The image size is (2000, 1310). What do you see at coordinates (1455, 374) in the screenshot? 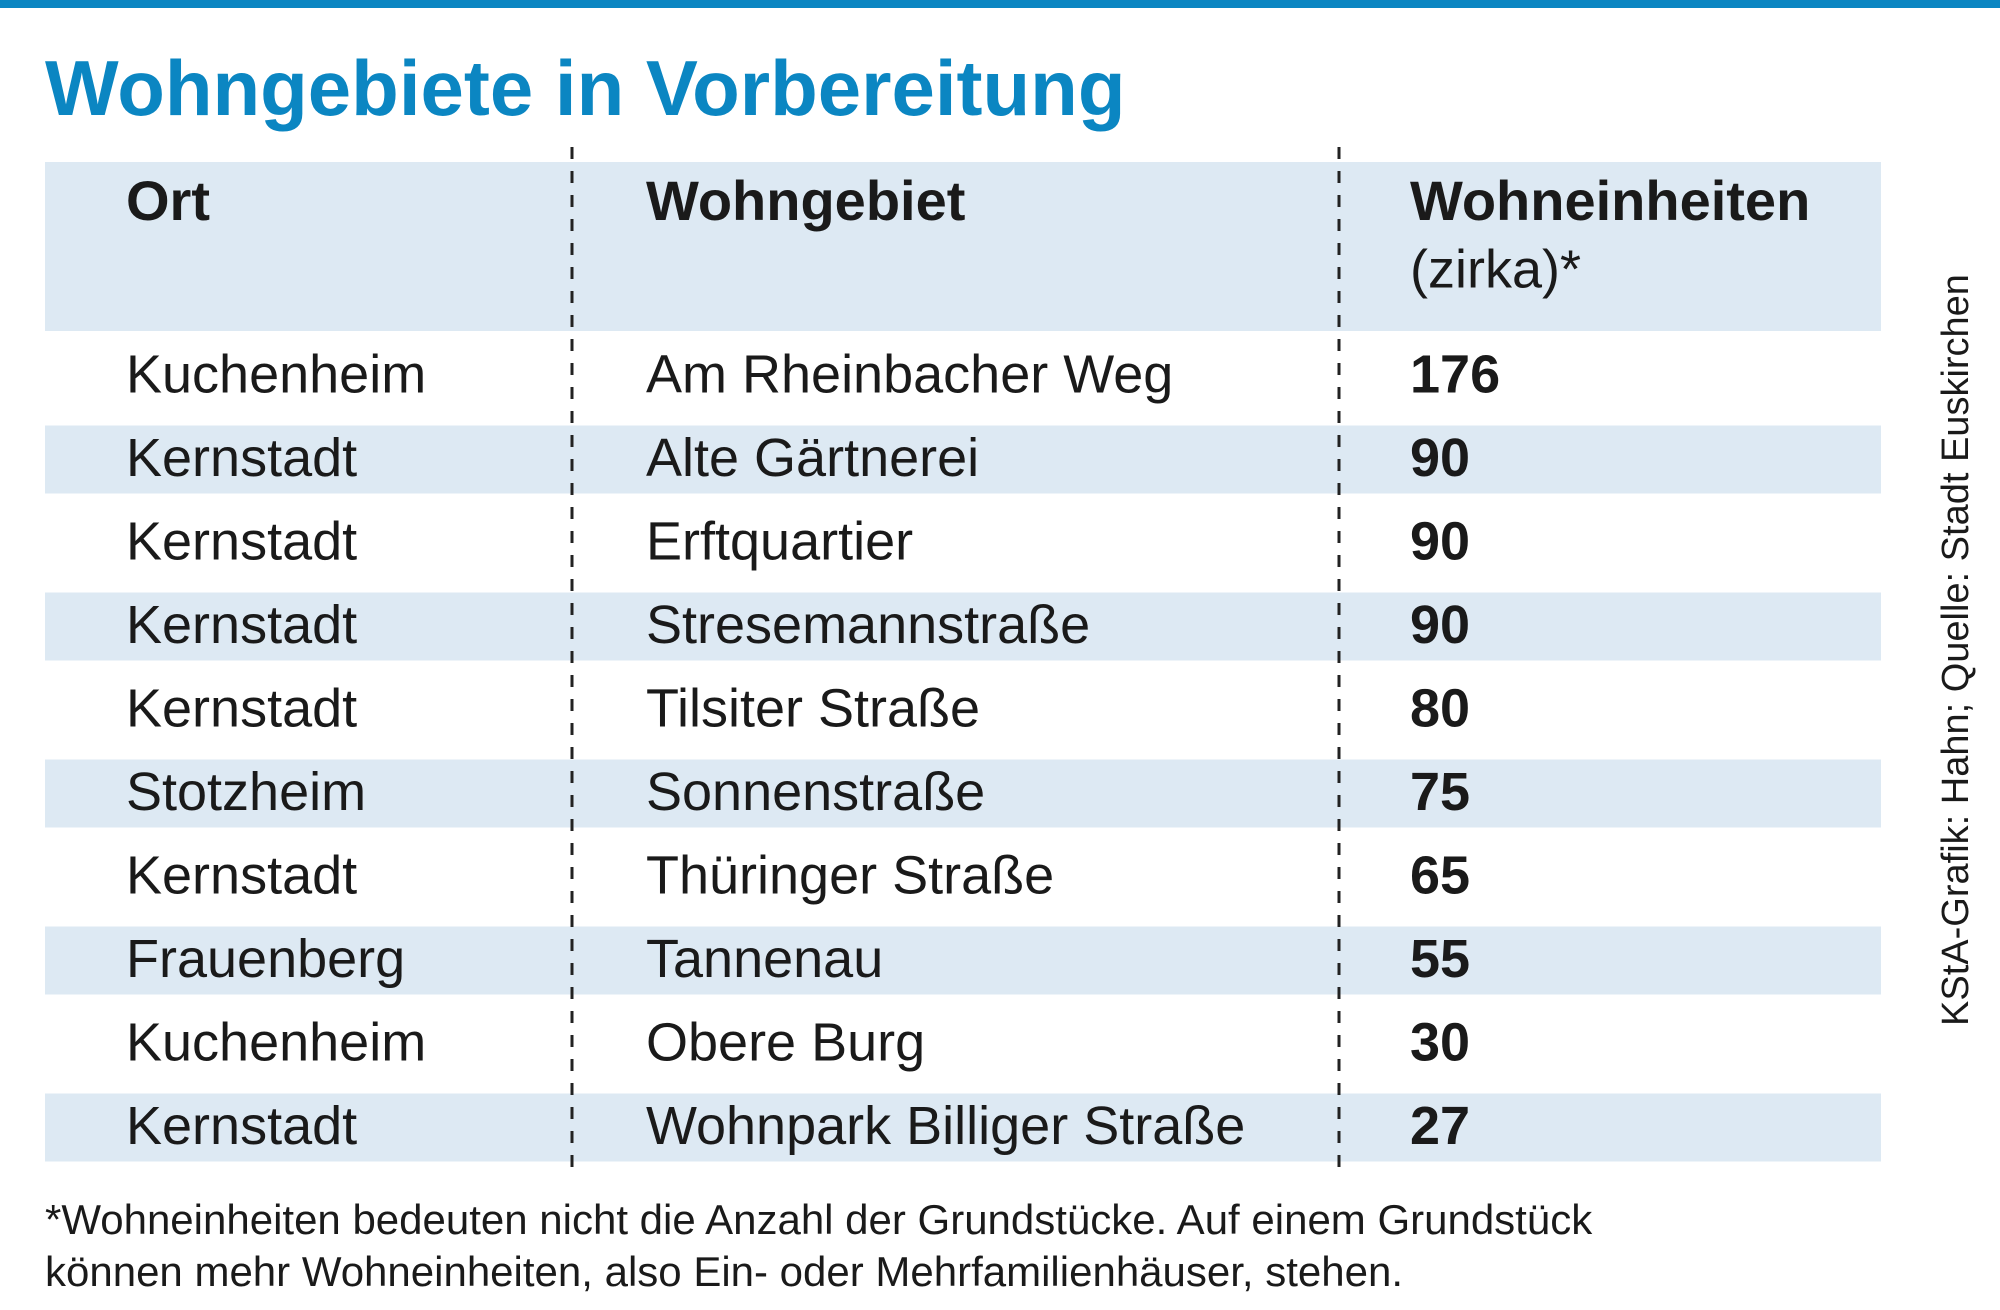
I see `units-cell: 176` at bounding box center [1455, 374].